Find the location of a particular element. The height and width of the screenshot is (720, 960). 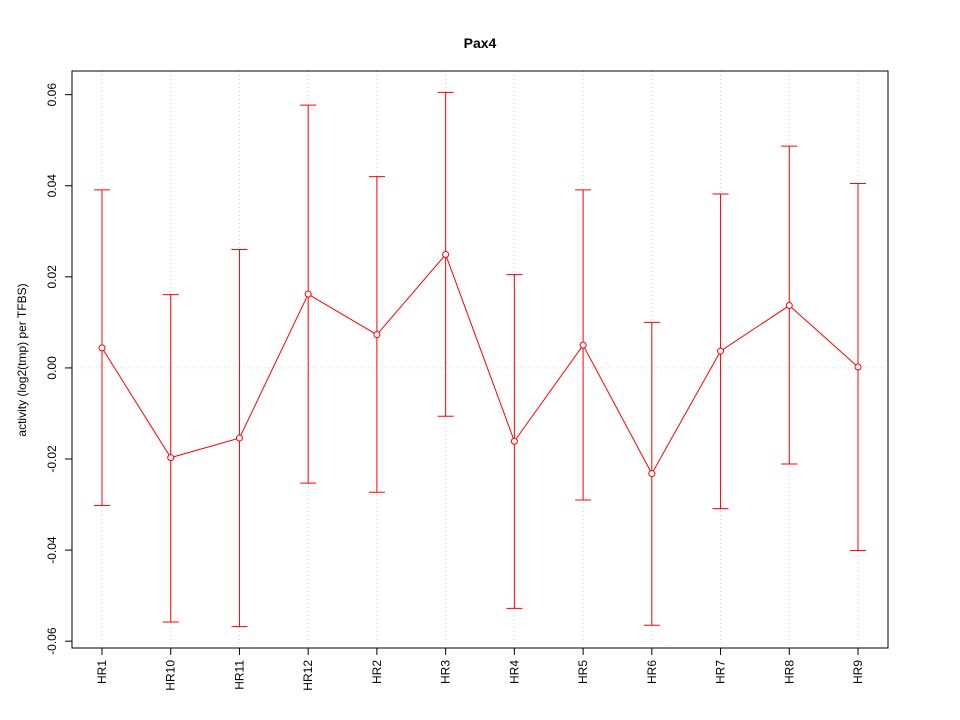

y-tick-label: 0.02 is located at coordinates (52, 277).